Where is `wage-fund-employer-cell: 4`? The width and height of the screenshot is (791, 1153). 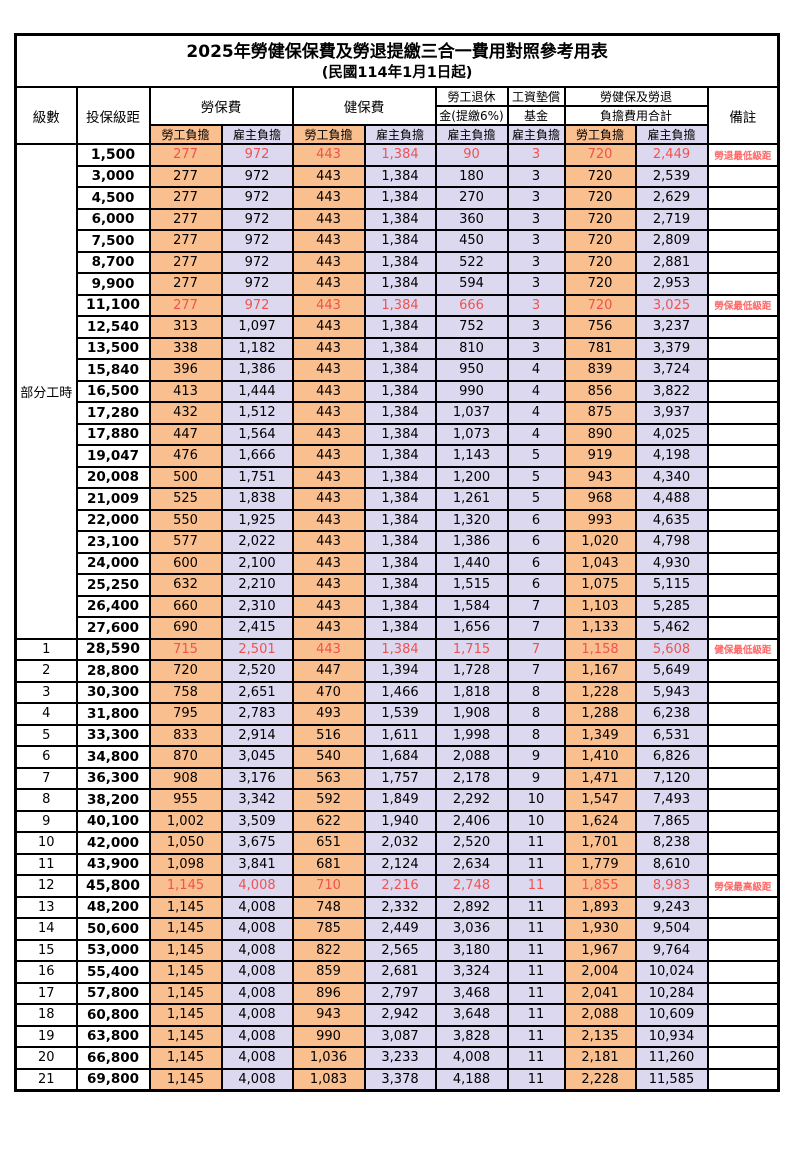
wage-fund-employer-cell: 4 is located at coordinates (536, 391).